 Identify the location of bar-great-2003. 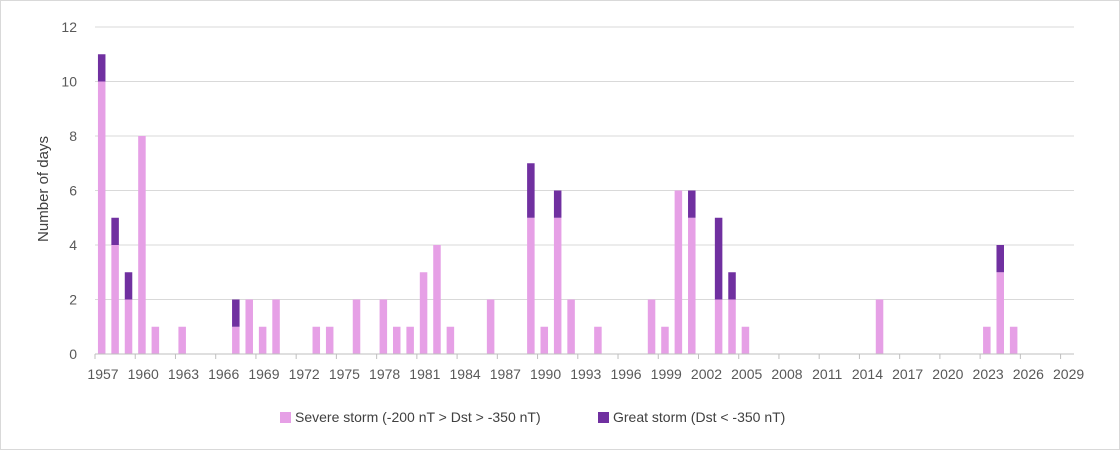
(718, 258).